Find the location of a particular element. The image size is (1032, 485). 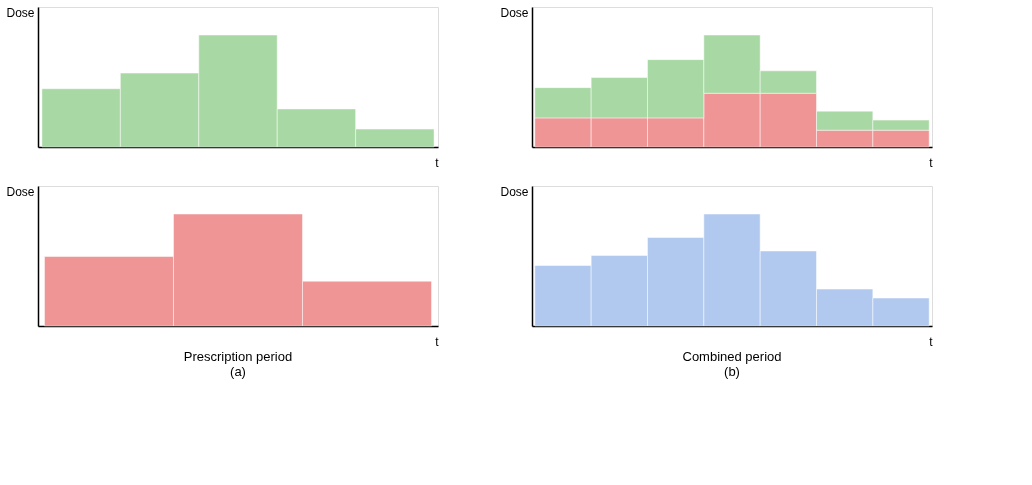

text: Combined period is located at coordinates (732, 356).